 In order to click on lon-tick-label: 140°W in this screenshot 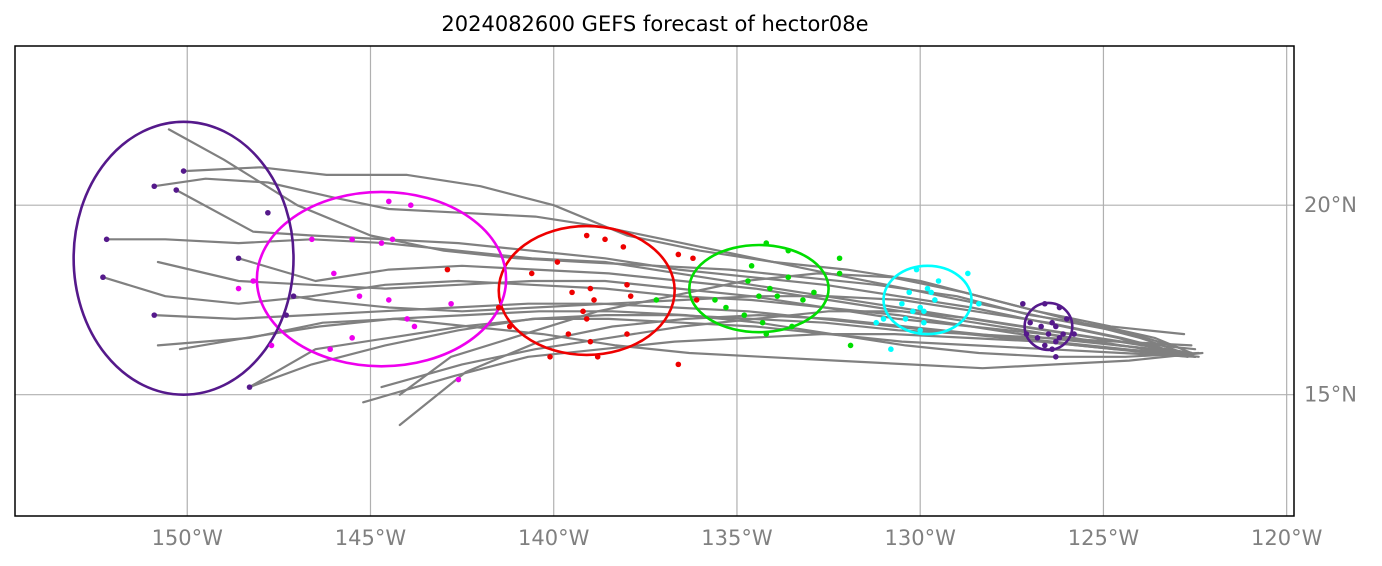, I will do `click(554, 538)`.